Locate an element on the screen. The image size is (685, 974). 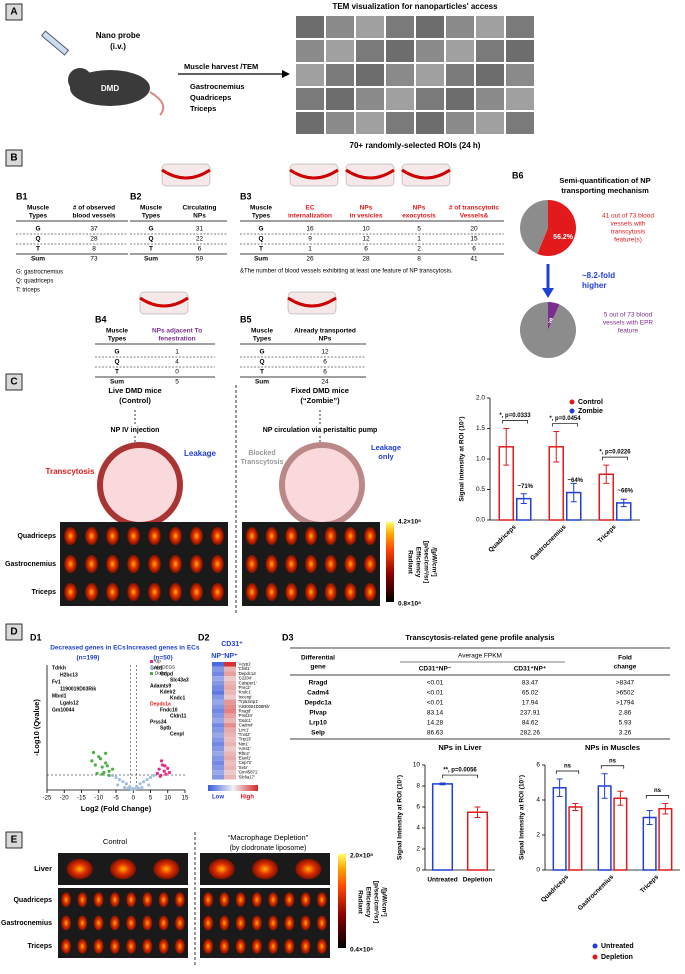
label: Nano probe is located at coordinates (118, 35).